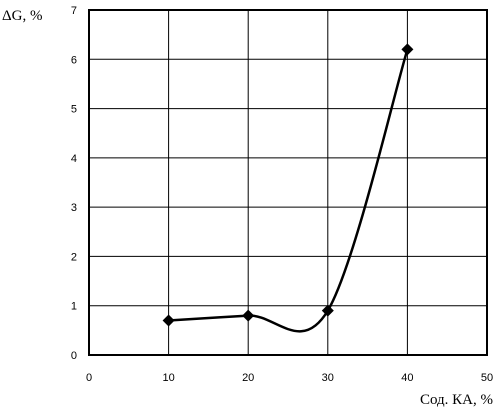 This screenshot has height=410, width=495. I want to click on y-tick-label: 6, so click(74, 60).